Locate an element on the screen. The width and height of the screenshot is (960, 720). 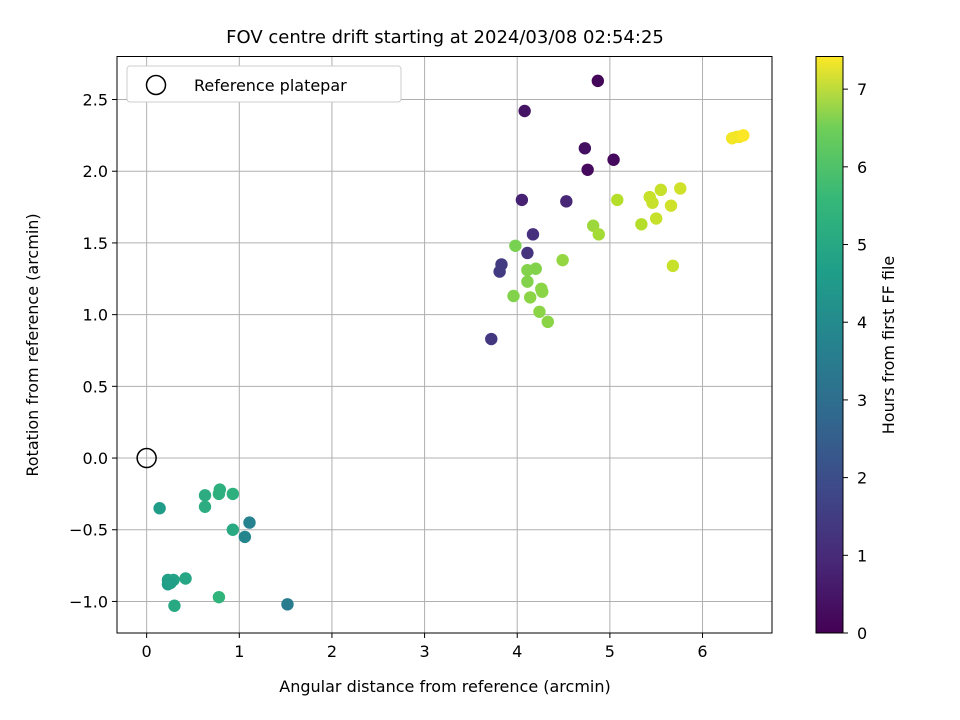
colorbar-tick-label: 0 is located at coordinates (862, 633).